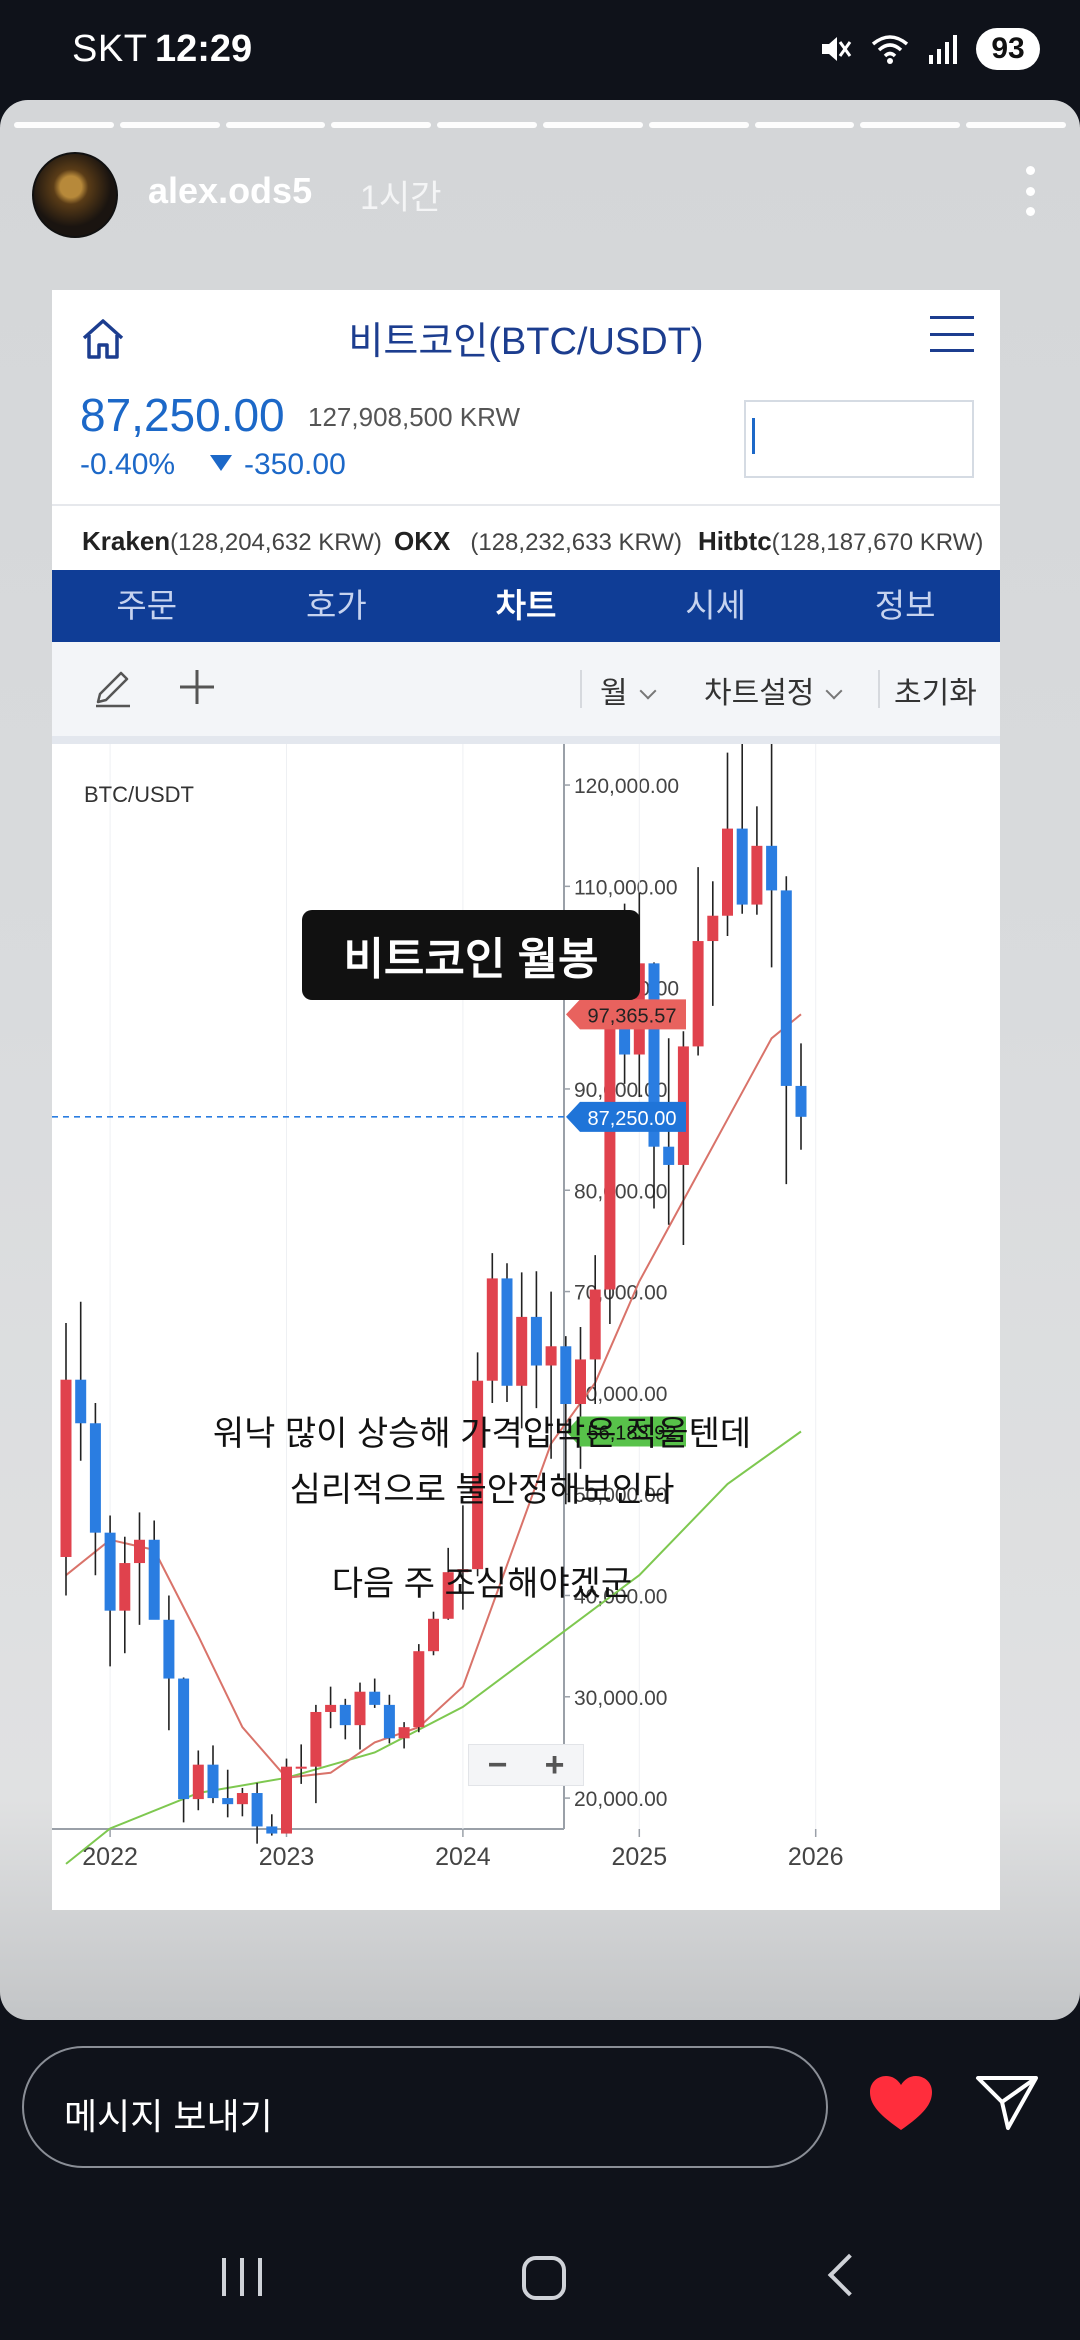 The width and height of the screenshot is (1080, 2340). I want to click on heart-icon, so click(901, 2104).